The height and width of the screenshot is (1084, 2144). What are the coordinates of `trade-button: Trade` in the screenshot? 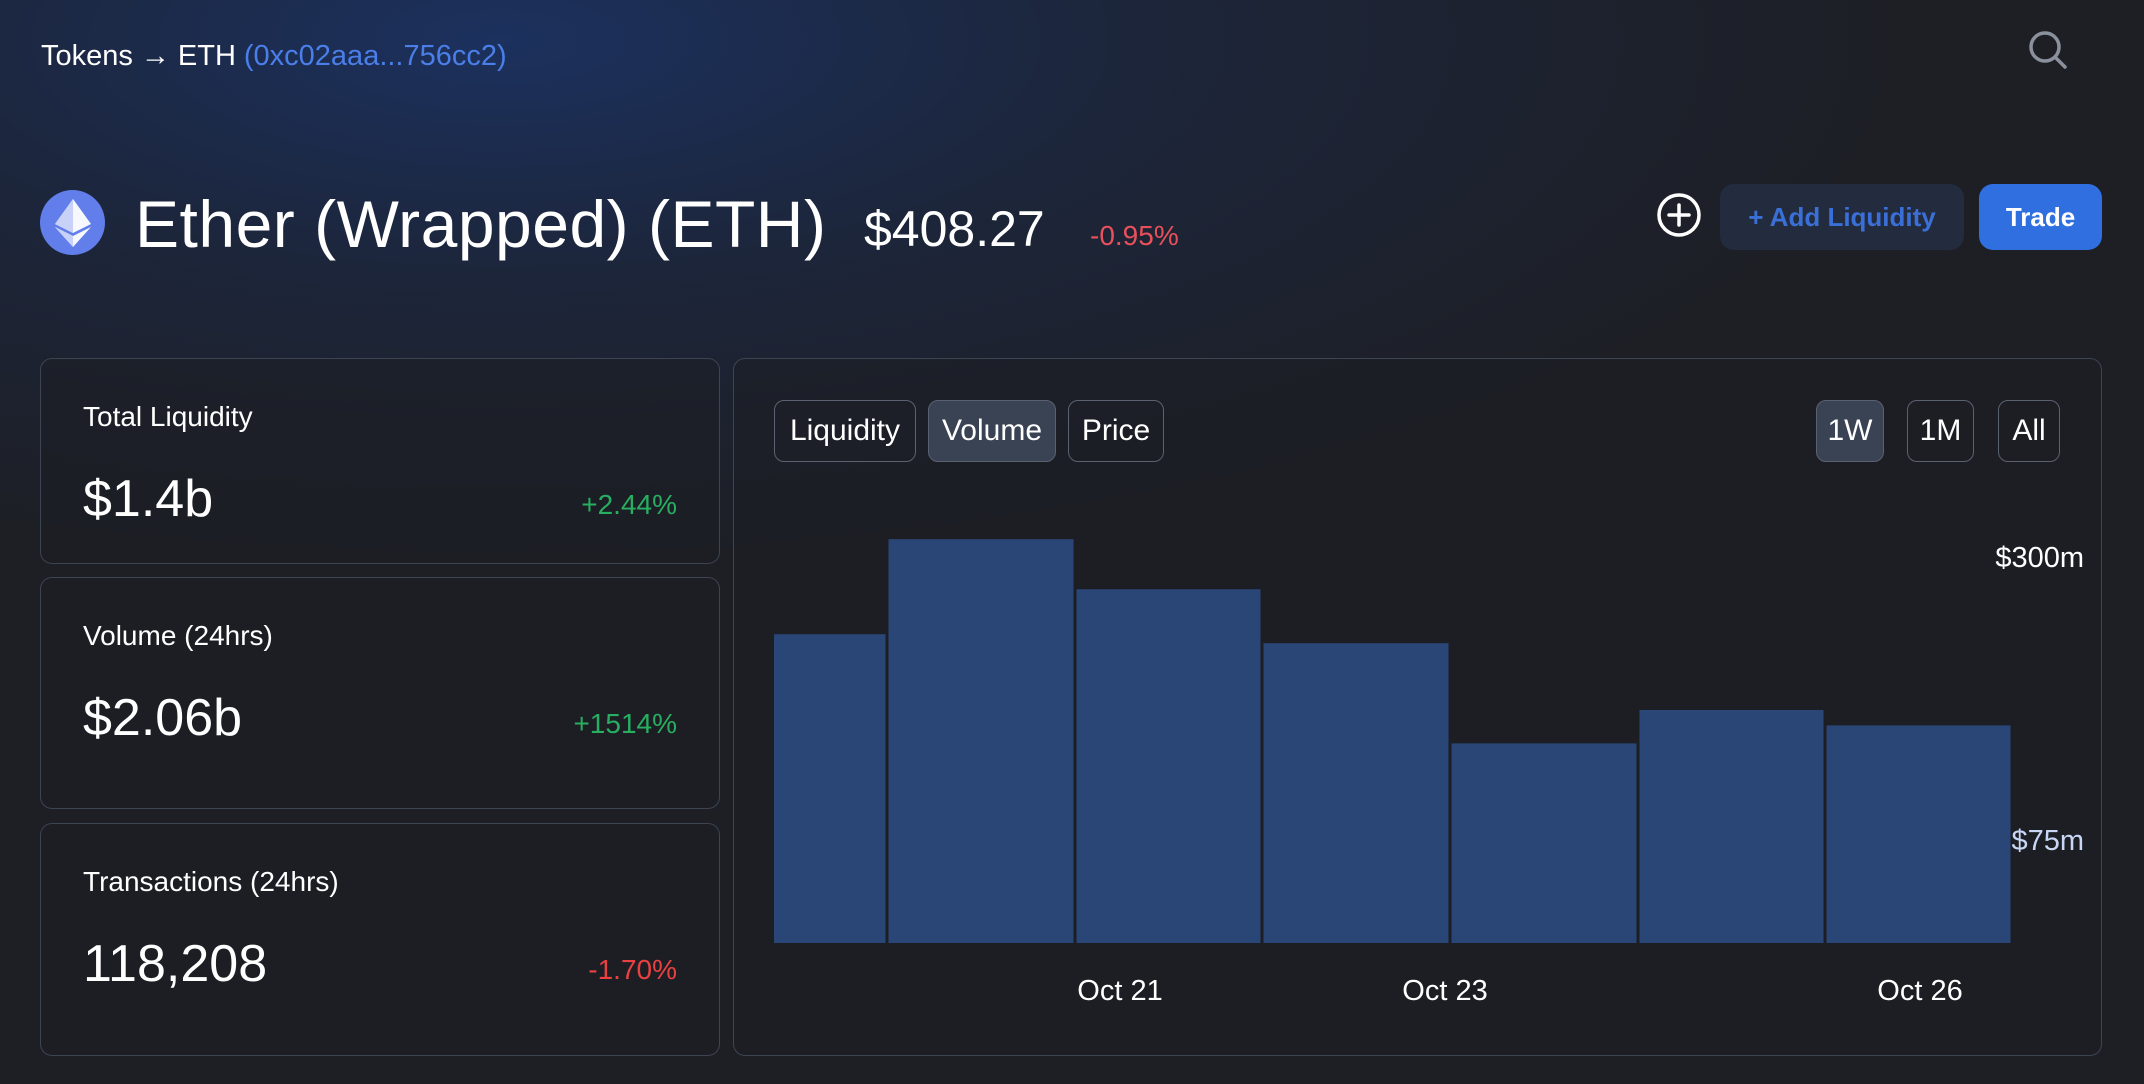 It's located at (2040, 217).